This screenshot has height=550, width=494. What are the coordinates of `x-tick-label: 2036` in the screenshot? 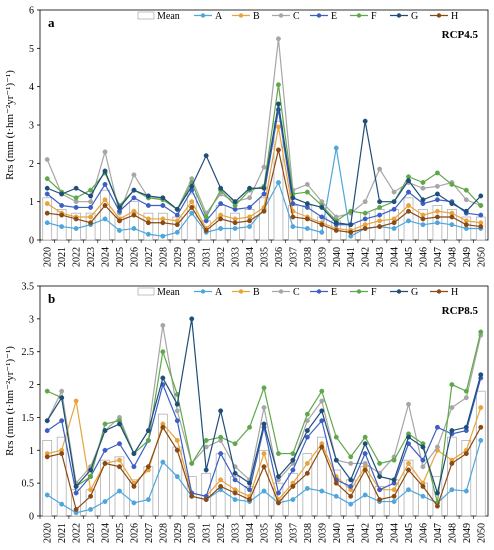 It's located at (279, 257).